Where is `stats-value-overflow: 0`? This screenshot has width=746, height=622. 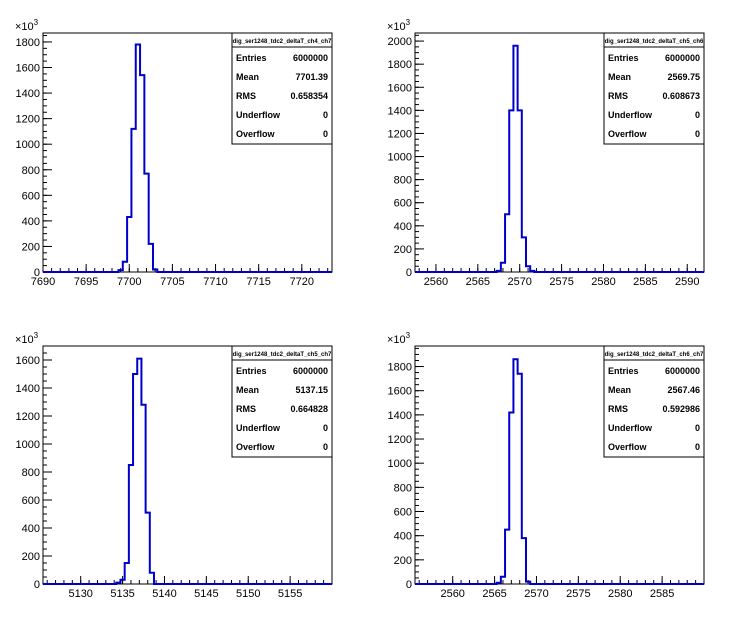
stats-value-overflow: 0 is located at coordinates (697, 447).